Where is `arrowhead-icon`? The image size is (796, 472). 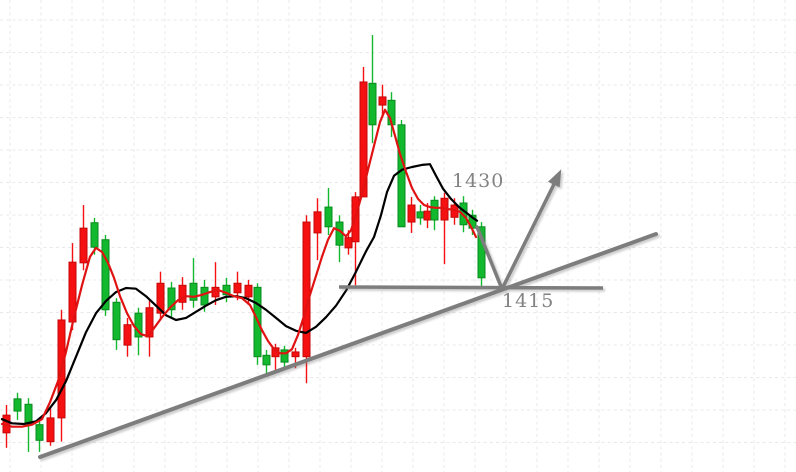
arrowhead-icon is located at coordinates (555, 178).